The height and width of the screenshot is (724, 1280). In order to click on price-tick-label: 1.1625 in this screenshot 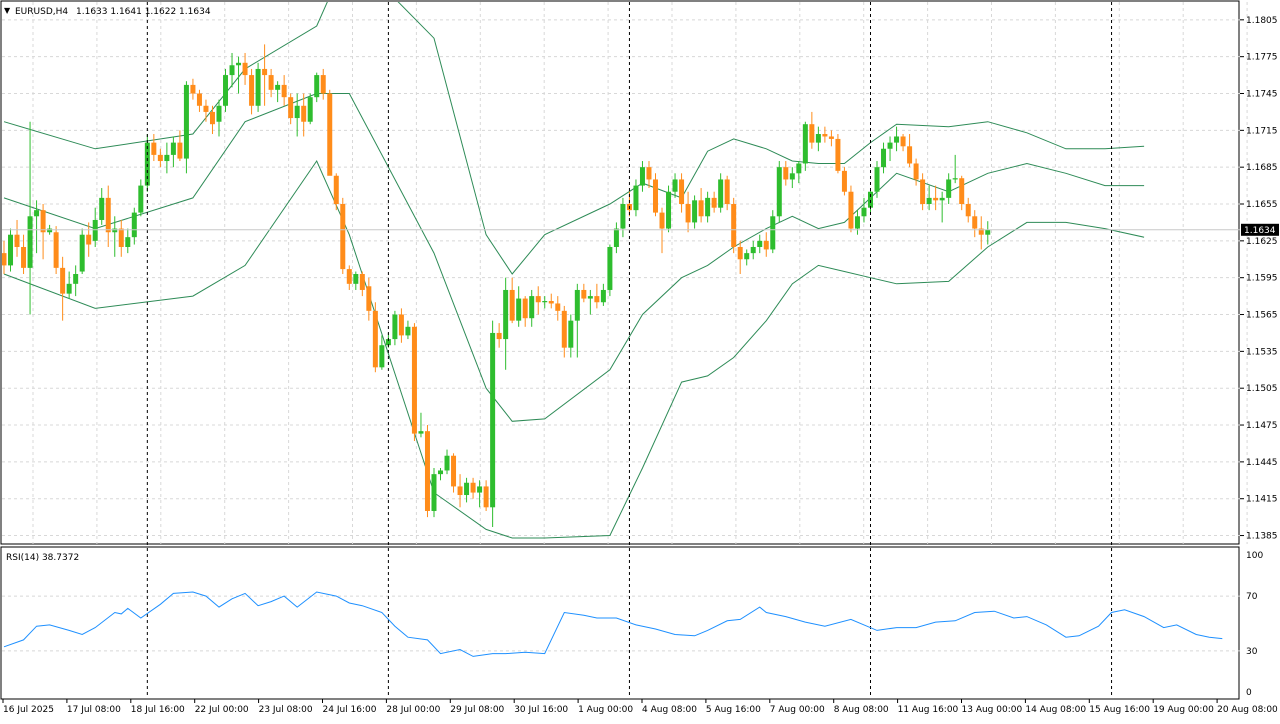, I will do `click(1262, 242)`.